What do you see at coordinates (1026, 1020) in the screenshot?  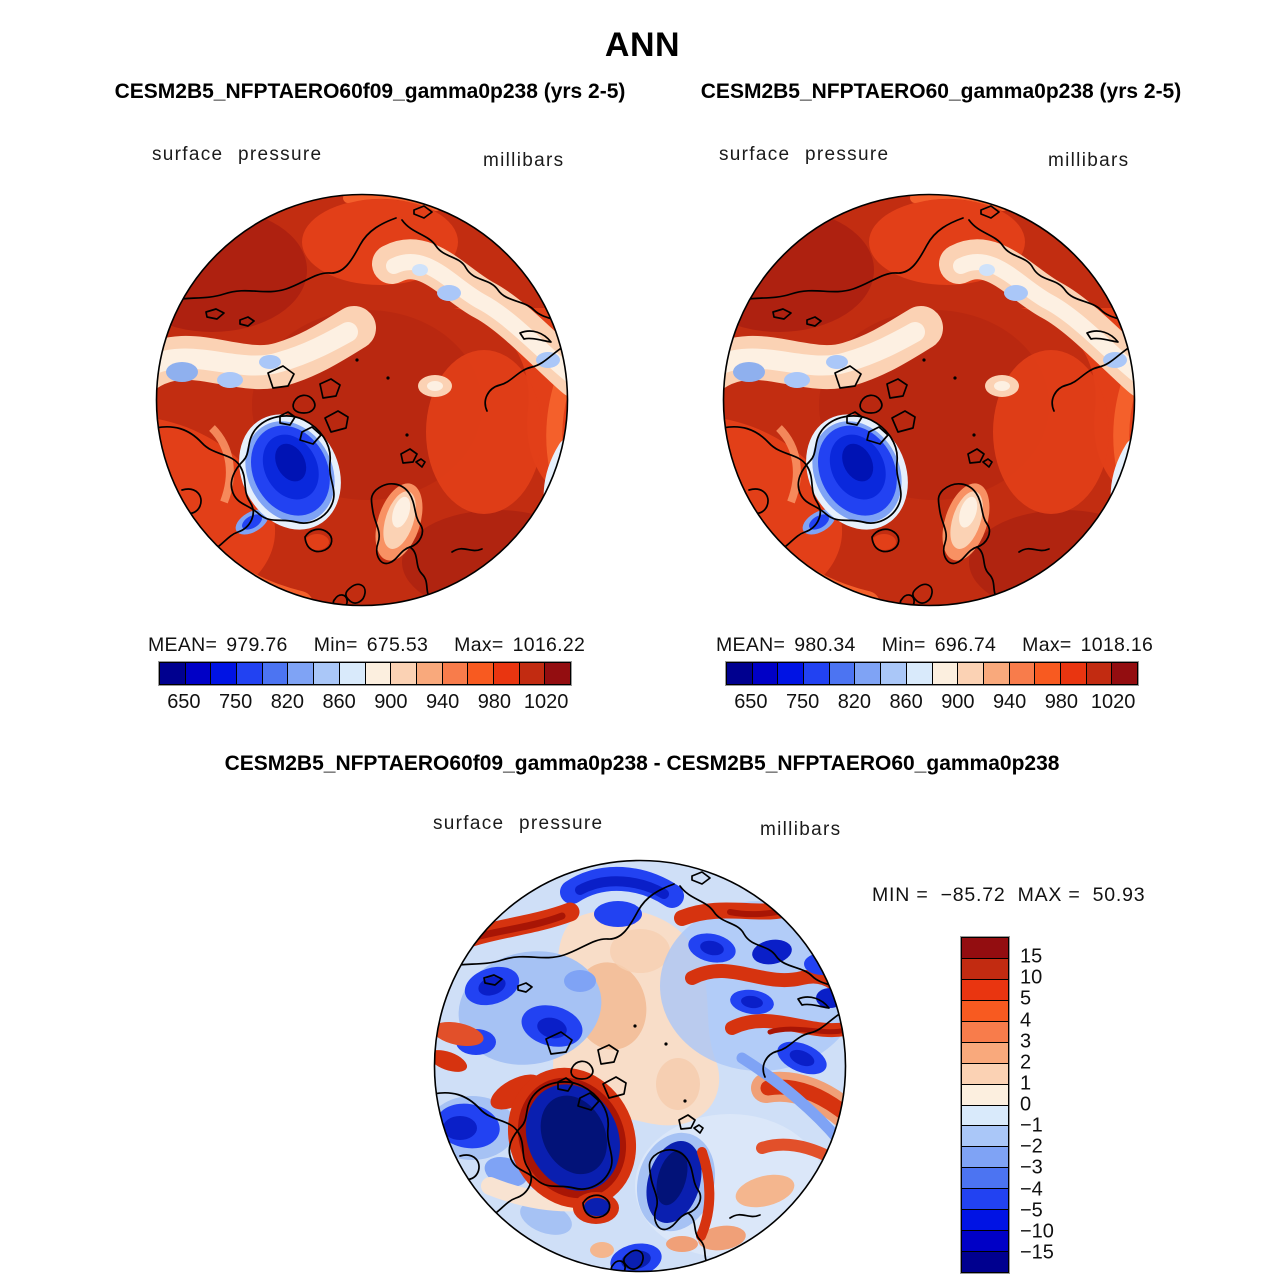 I see `diff-colorbar-label: 4` at bounding box center [1026, 1020].